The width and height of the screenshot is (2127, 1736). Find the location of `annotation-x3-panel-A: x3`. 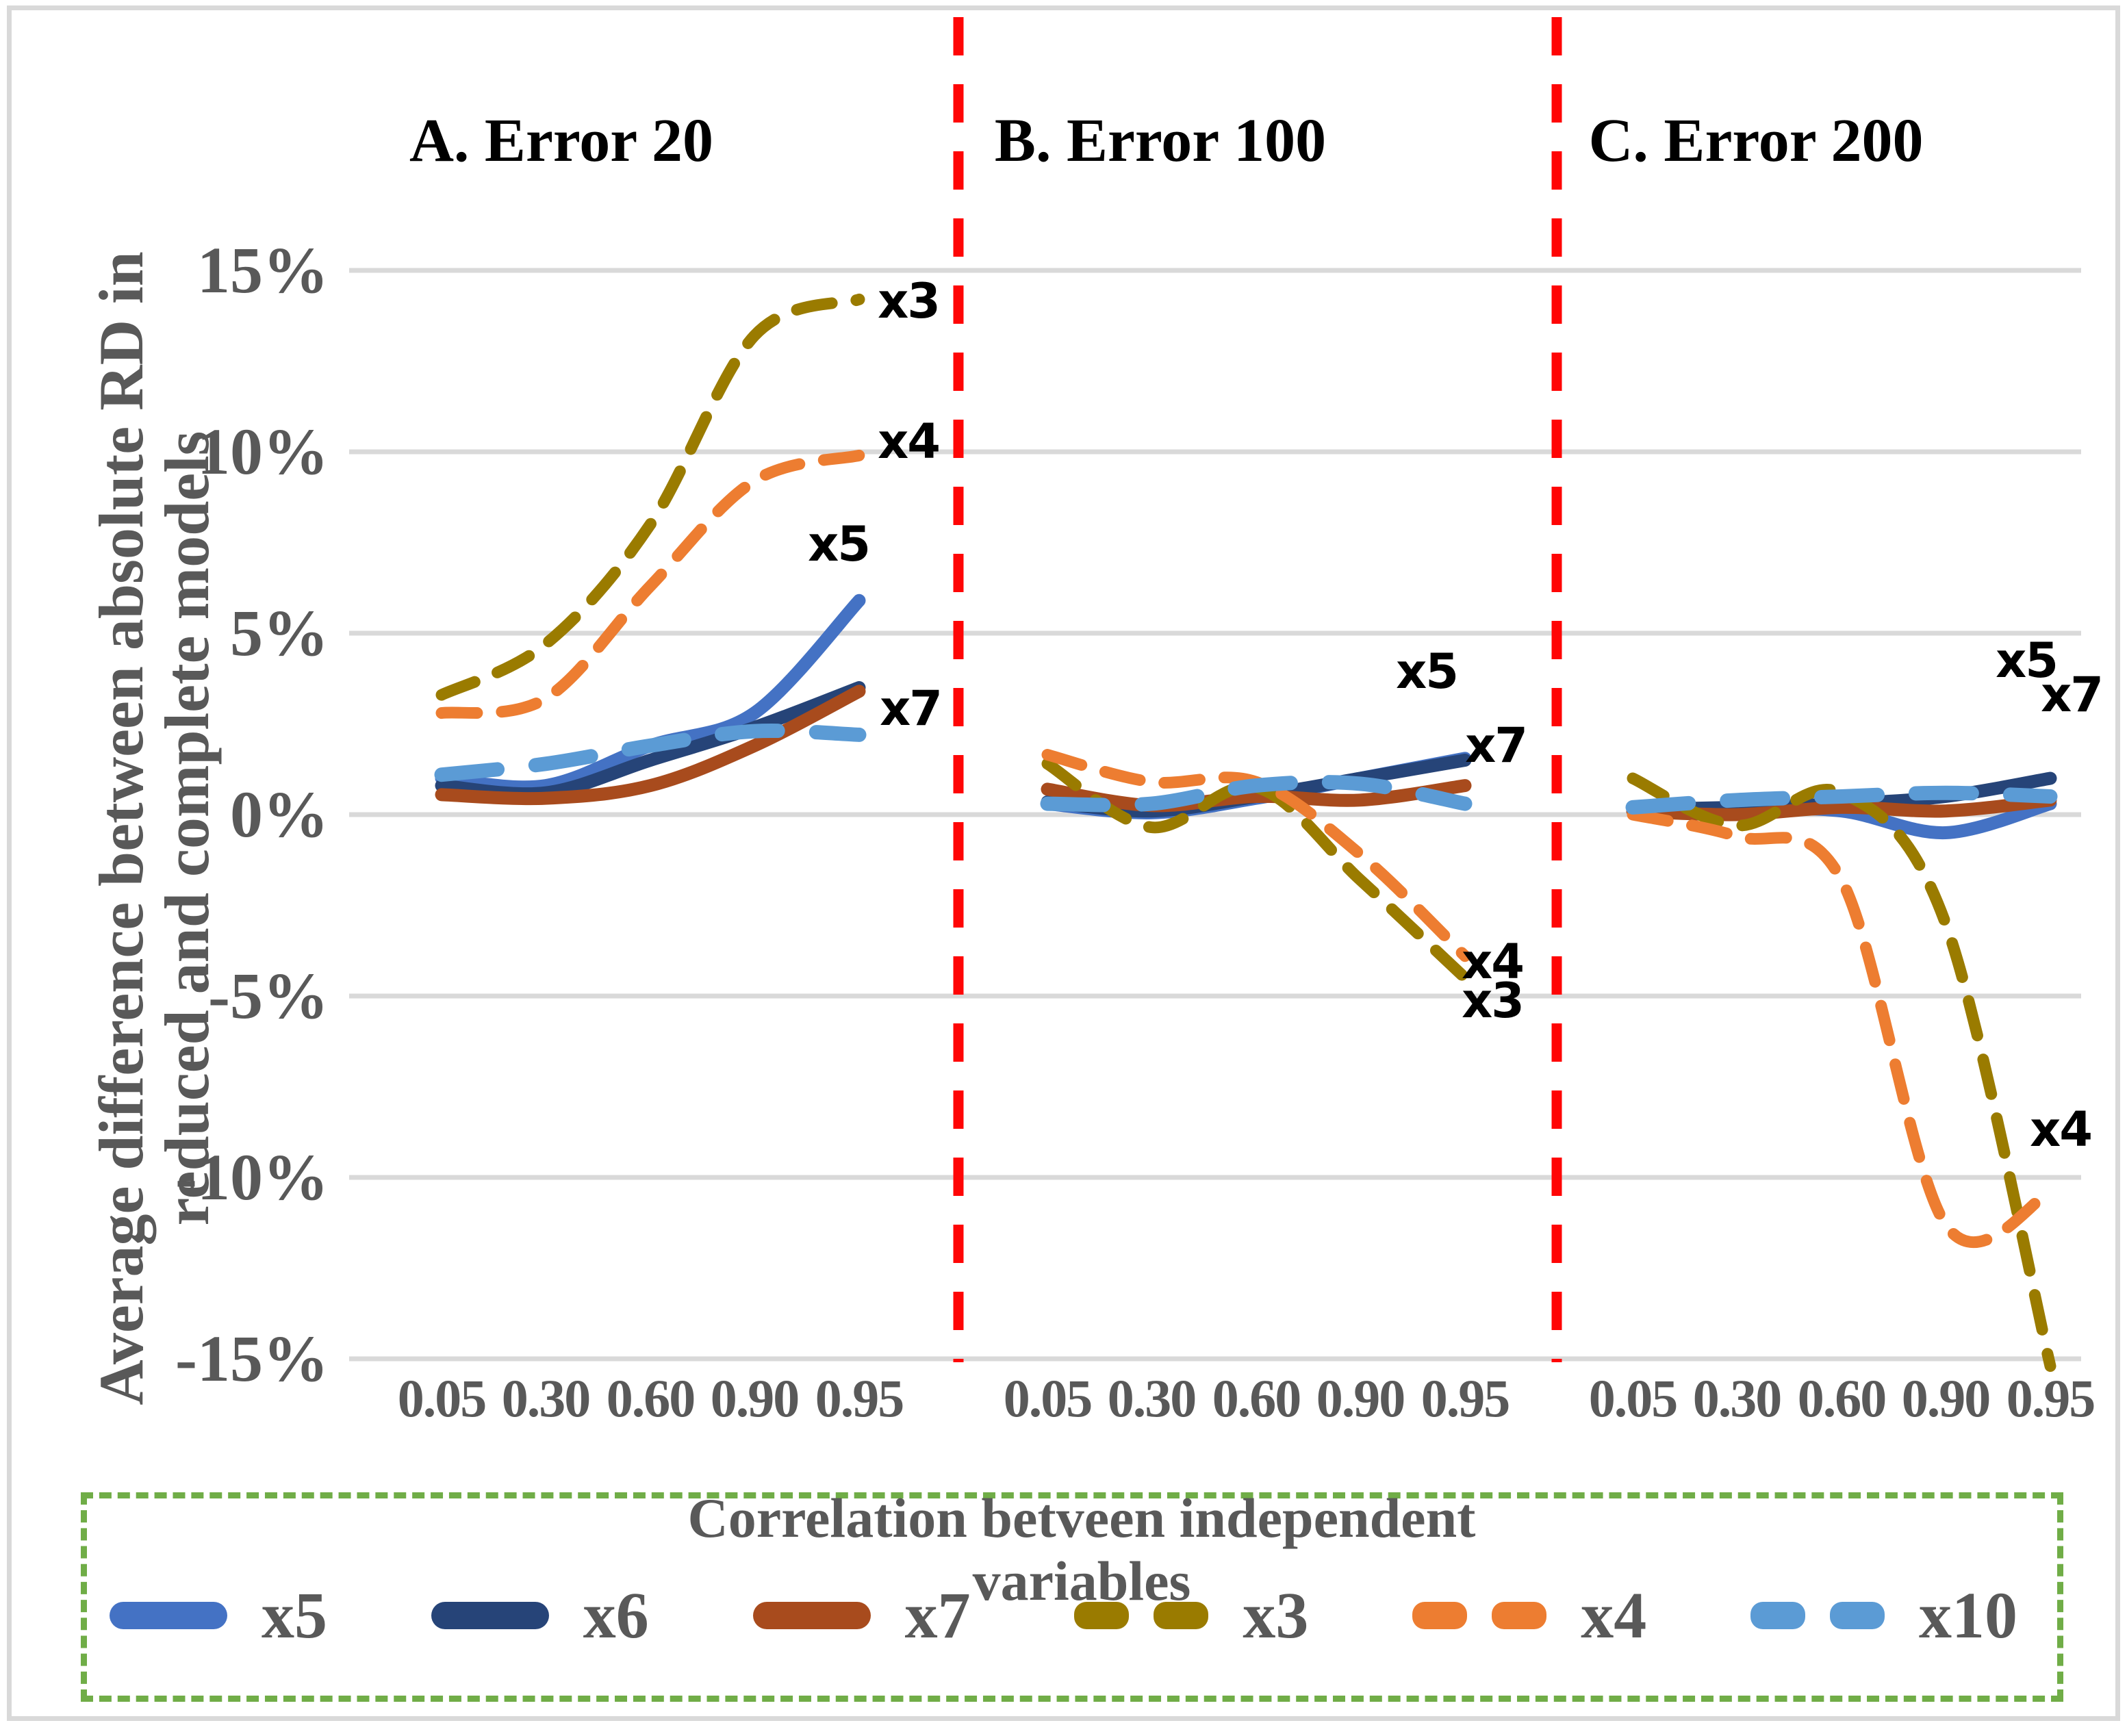

annotation-x3-panel-A: x3 is located at coordinates (909, 301).